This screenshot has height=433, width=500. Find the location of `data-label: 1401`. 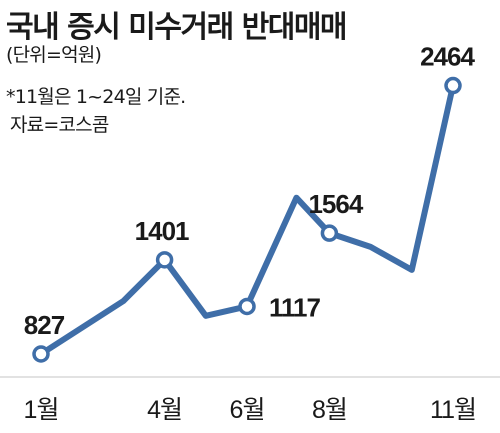

data-label: 1401 is located at coordinates (162, 231).